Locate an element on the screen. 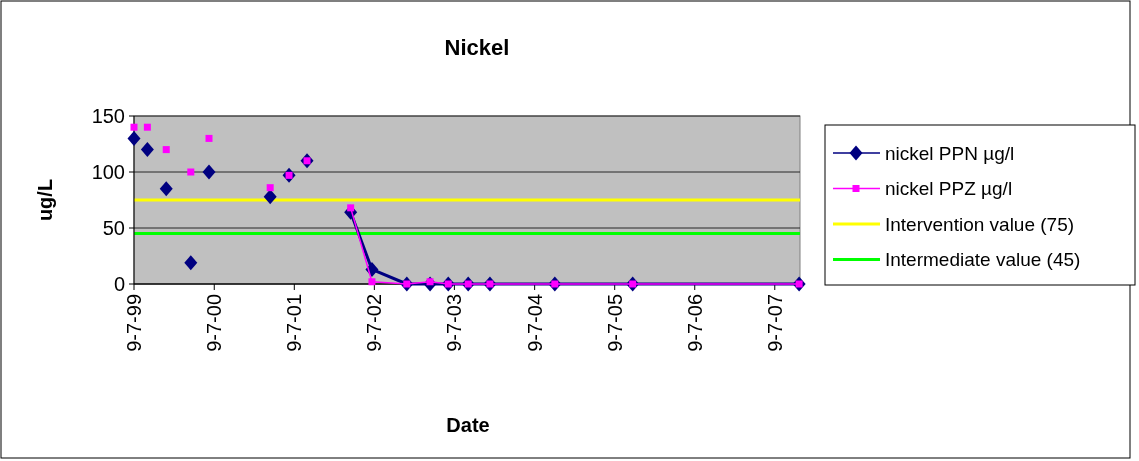 The image size is (1139, 461). y-tick-label: 150 is located at coordinates (108, 116).